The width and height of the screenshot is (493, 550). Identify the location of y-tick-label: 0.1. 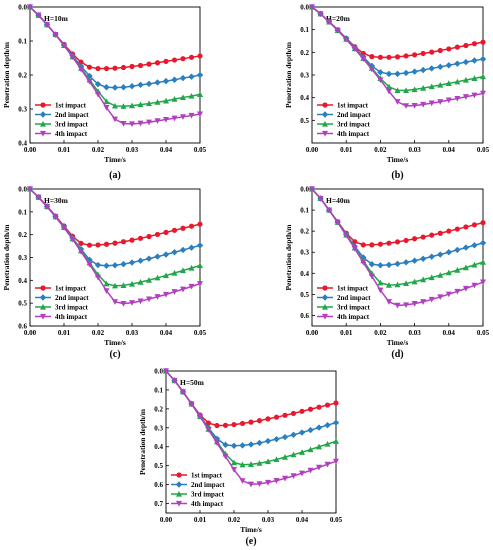
(158, 390).